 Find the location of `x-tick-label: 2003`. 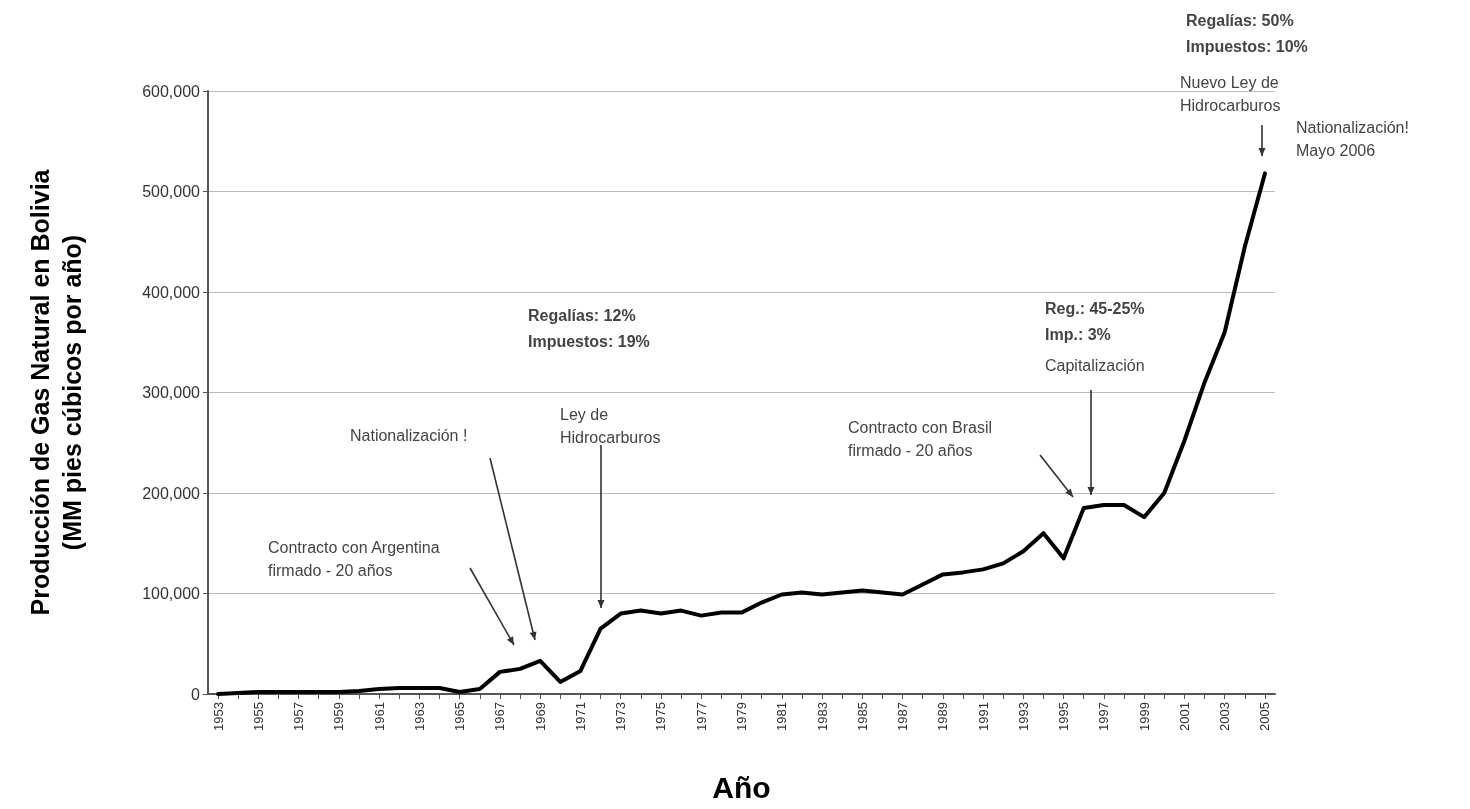

x-tick-label: 2003 is located at coordinates (1225, 716).